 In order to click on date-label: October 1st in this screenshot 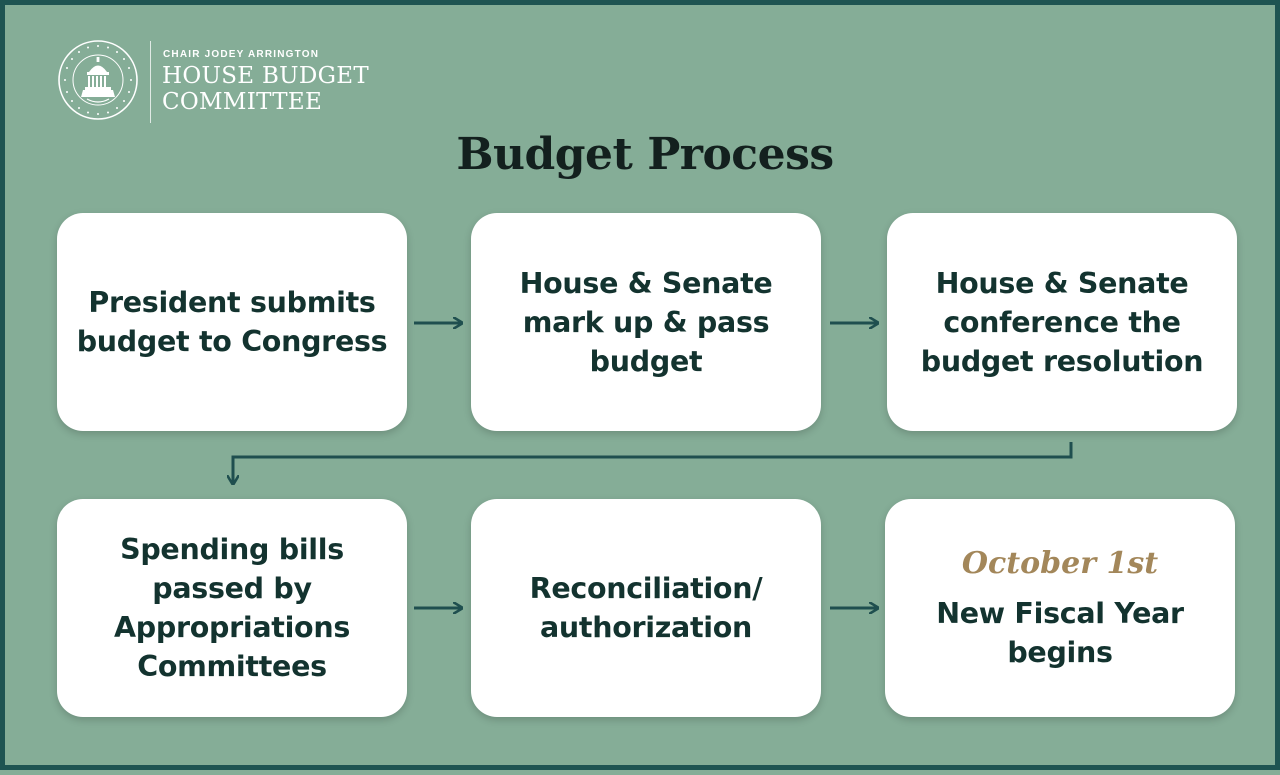, I will do `click(1060, 563)`.